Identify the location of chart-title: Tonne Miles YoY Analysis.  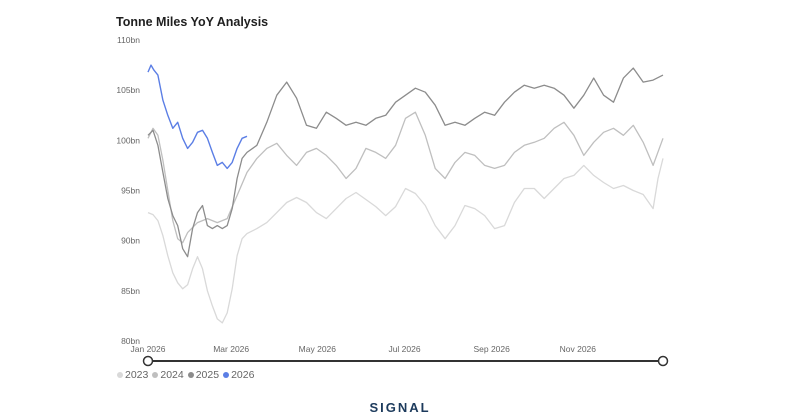
(192, 22).